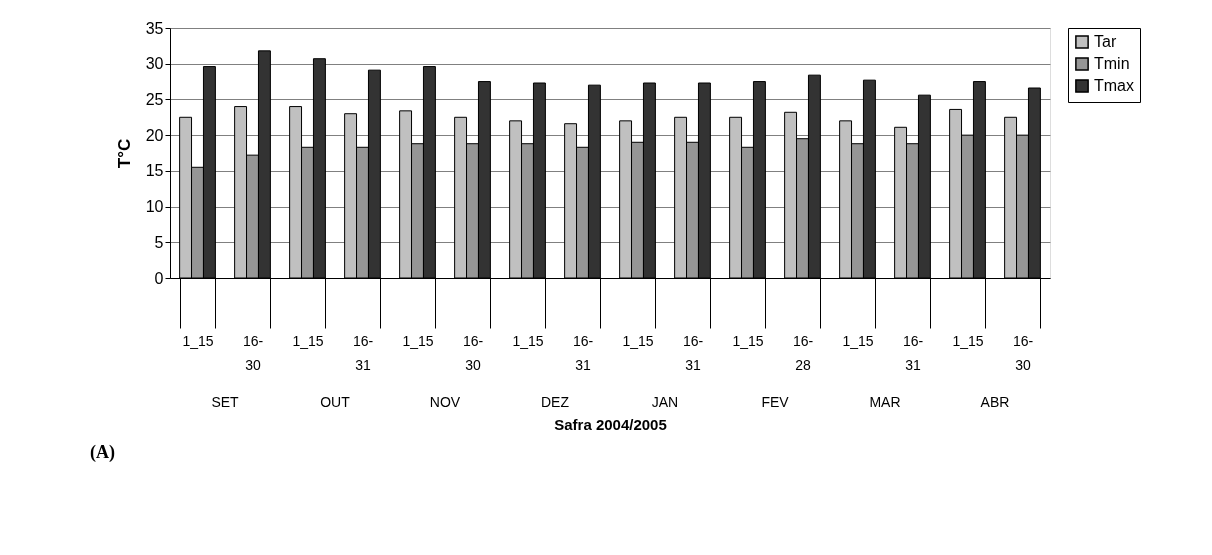 The height and width of the screenshot is (555, 1212). What do you see at coordinates (154, 171) in the screenshot?
I see `y-tick-label: 15` at bounding box center [154, 171].